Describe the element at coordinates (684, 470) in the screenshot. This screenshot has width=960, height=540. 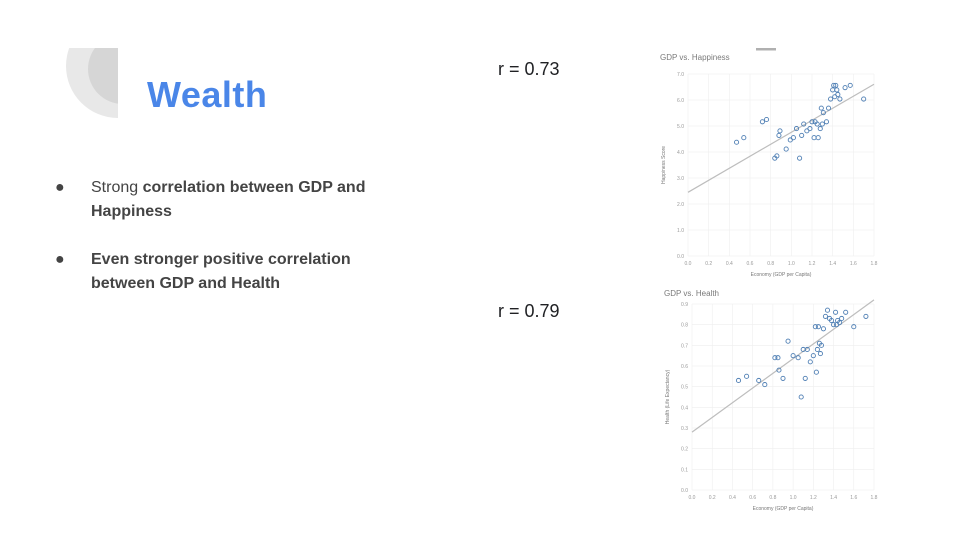
I see `chart-y-tick-label: 0.1` at that location.